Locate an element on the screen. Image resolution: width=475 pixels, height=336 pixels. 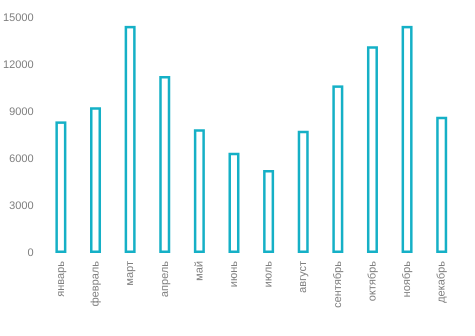
x-tick-label: июнь is located at coordinates (234, 274).